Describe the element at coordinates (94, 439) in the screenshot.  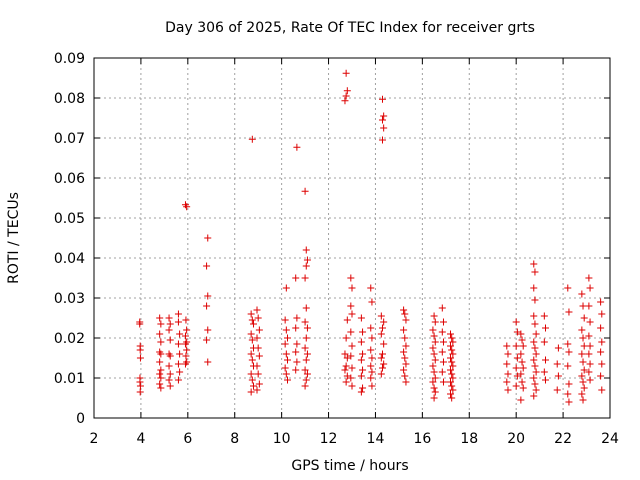
I see `x-tick-label: 2` at that location.